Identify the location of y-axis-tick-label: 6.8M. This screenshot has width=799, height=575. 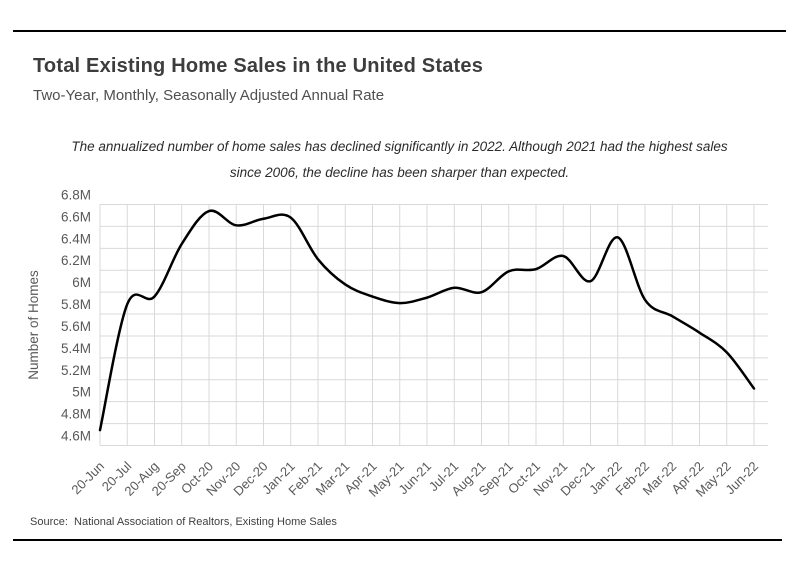
(76, 195).